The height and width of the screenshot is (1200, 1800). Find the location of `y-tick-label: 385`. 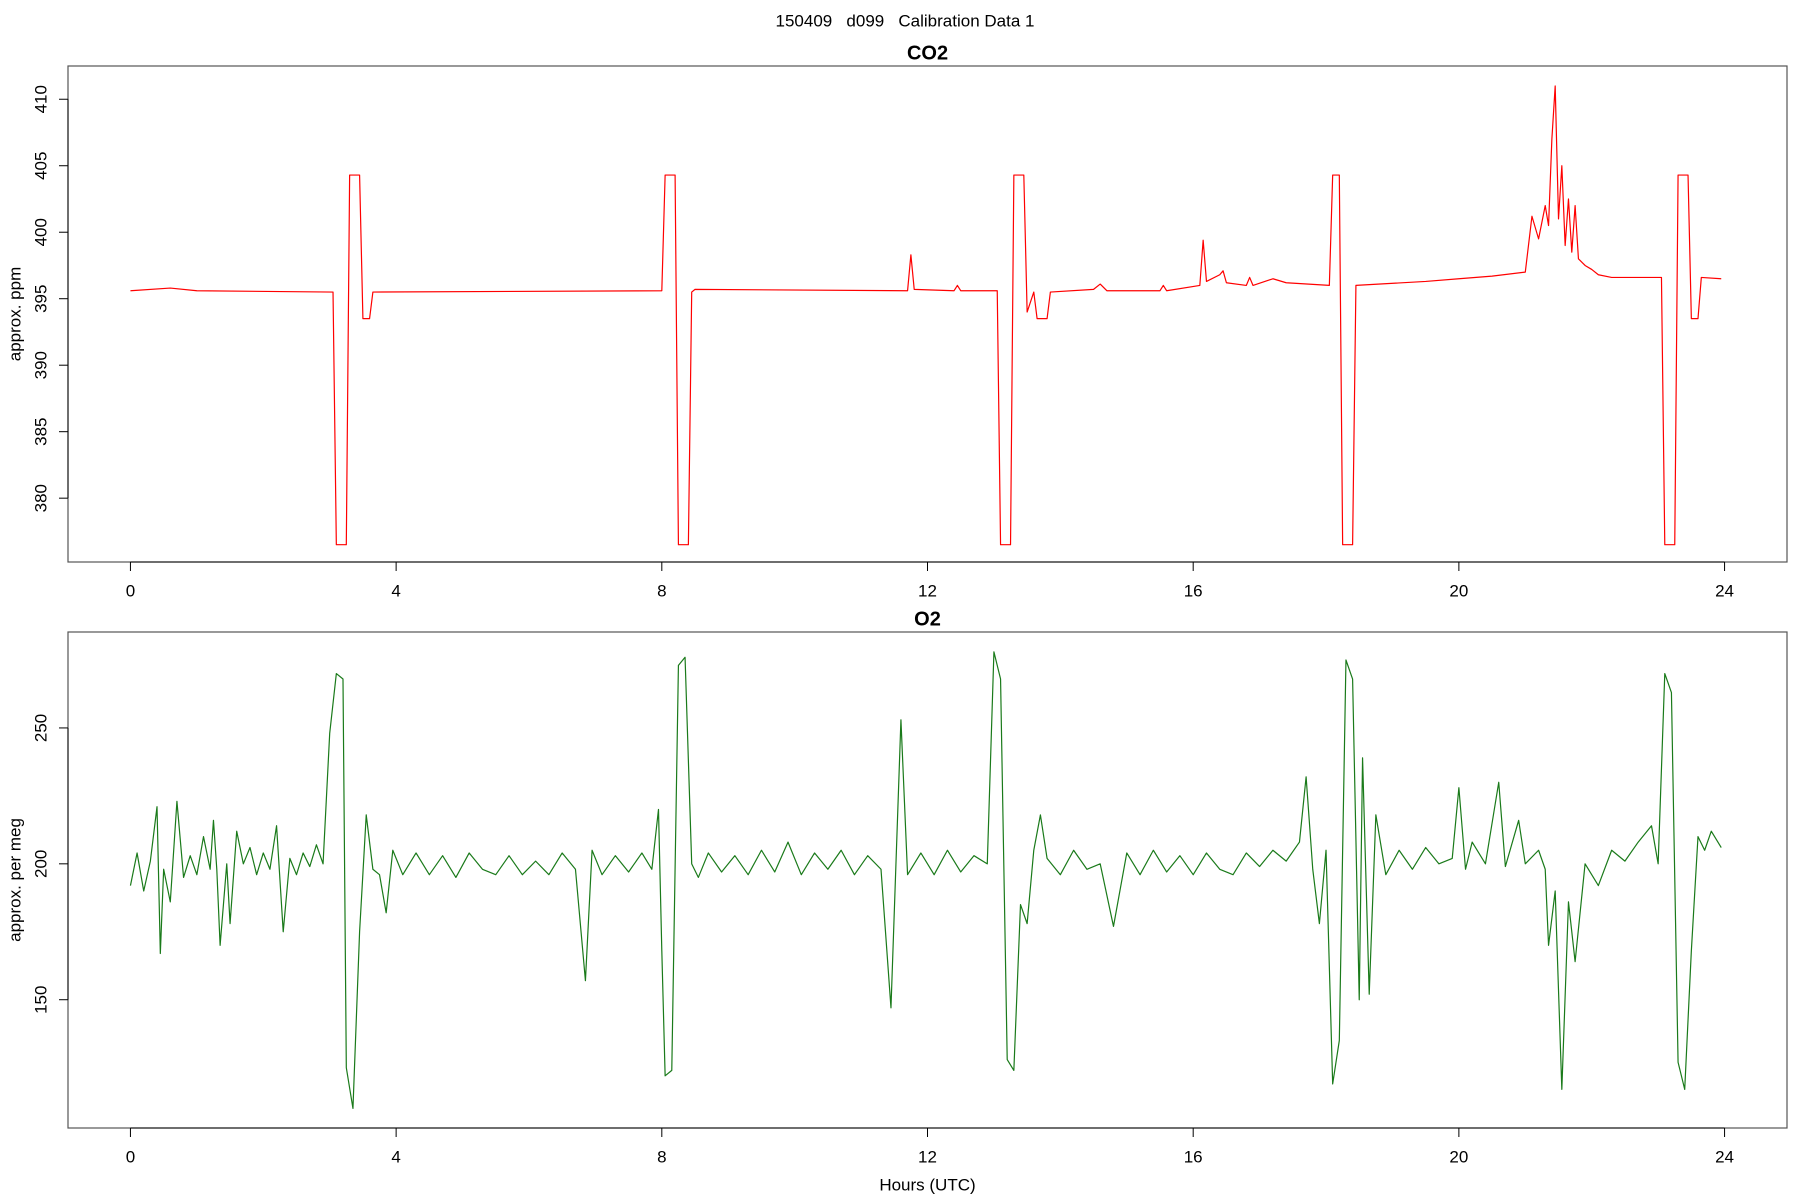

y-tick-label: 385 is located at coordinates (40, 431).